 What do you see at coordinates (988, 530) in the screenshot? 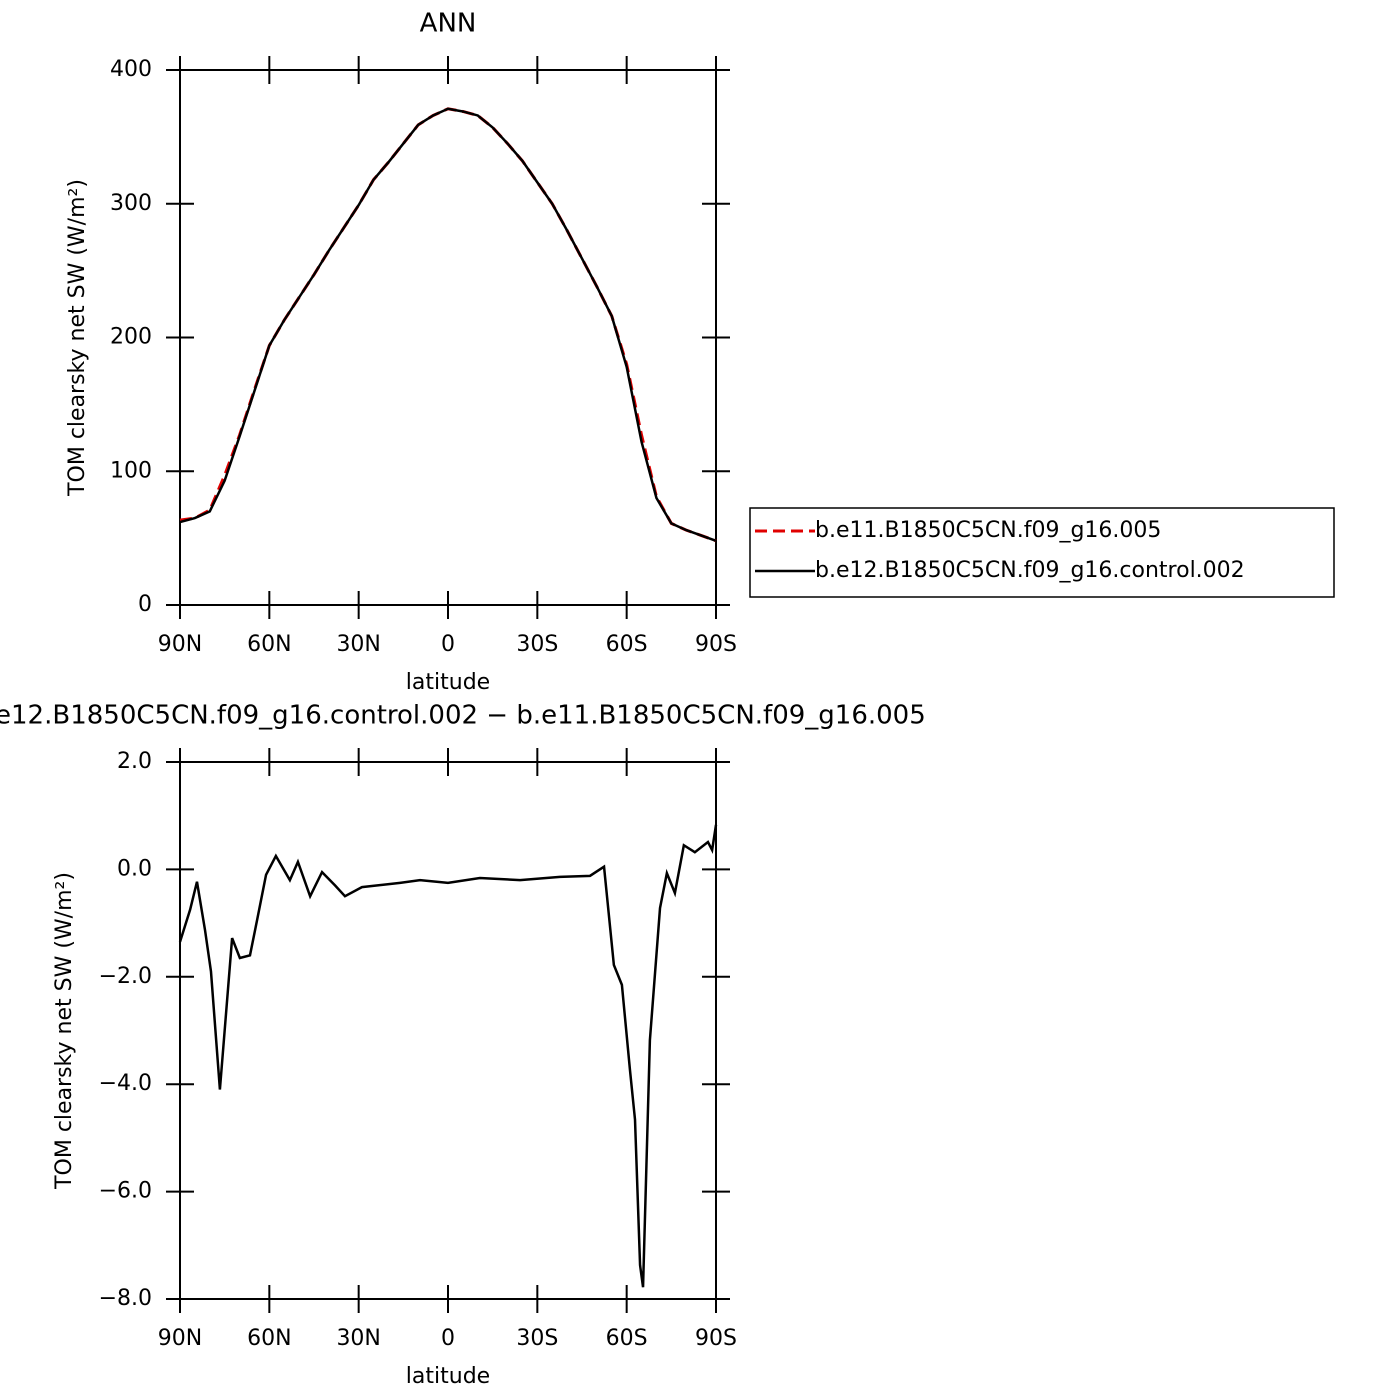
I see `legend-label: b.e11.B1850C5CN.f09_g16.005` at bounding box center [988, 530].